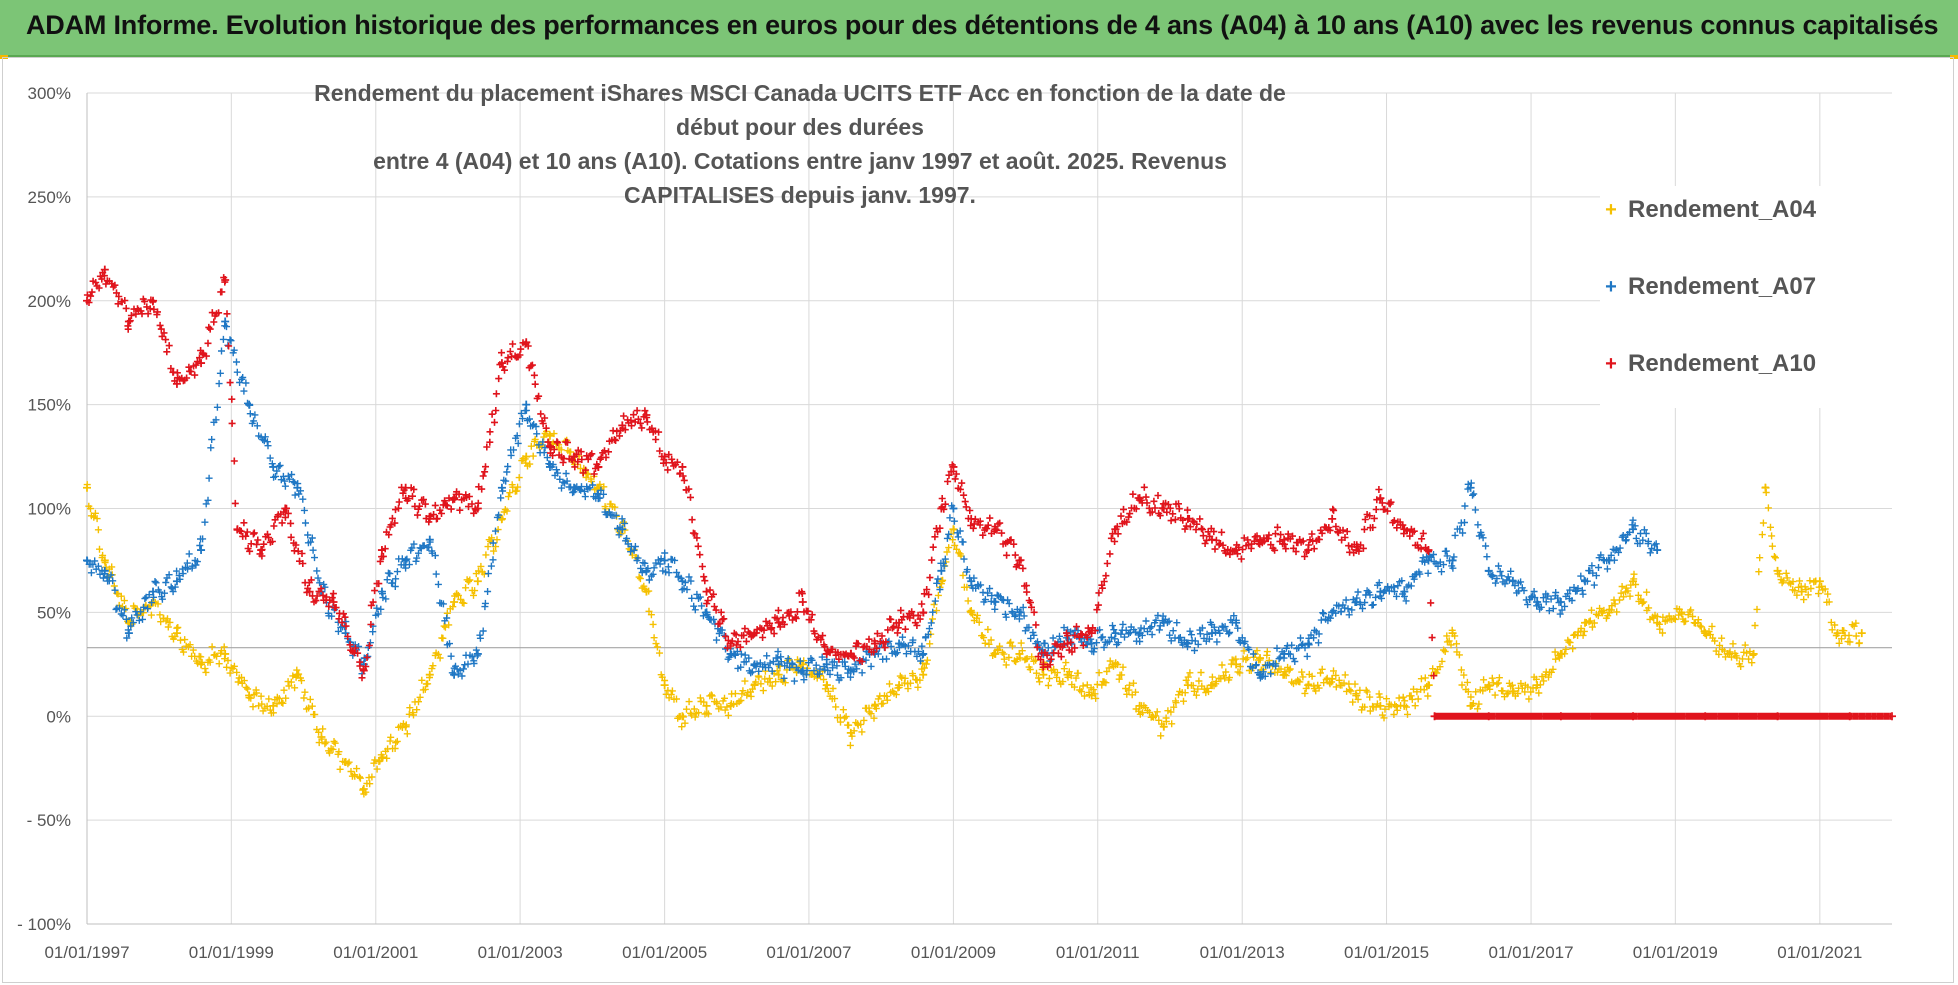 The height and width of the screenshot is (985, 1958). I want to click on x-tick-label: 01/01/2011, so click(1098, 952).